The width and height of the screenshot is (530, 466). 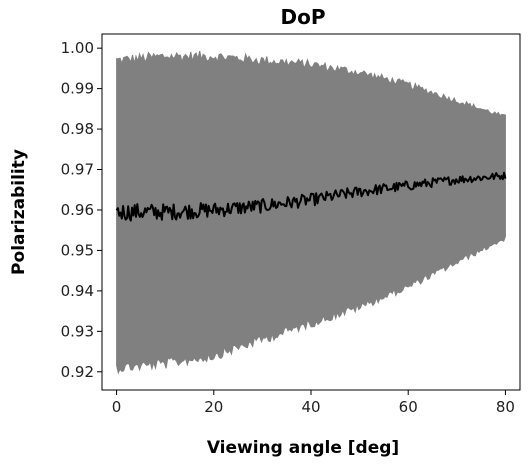 What do you see at coordinates (77, 291) in the screenshot?
I see `y-tick-label: 0.94` at bounding box center [77, 291].